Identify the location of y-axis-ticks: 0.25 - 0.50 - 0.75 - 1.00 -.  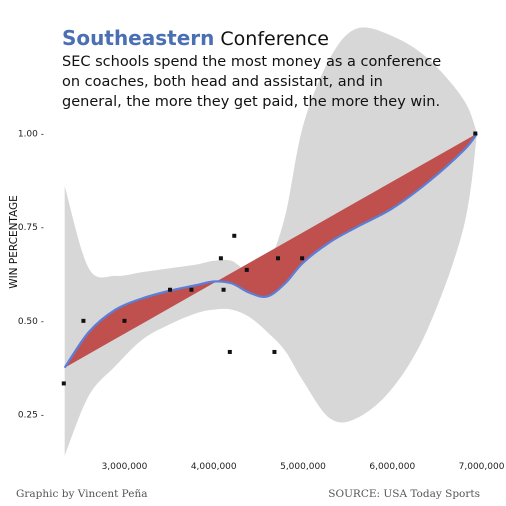
(31, 274).